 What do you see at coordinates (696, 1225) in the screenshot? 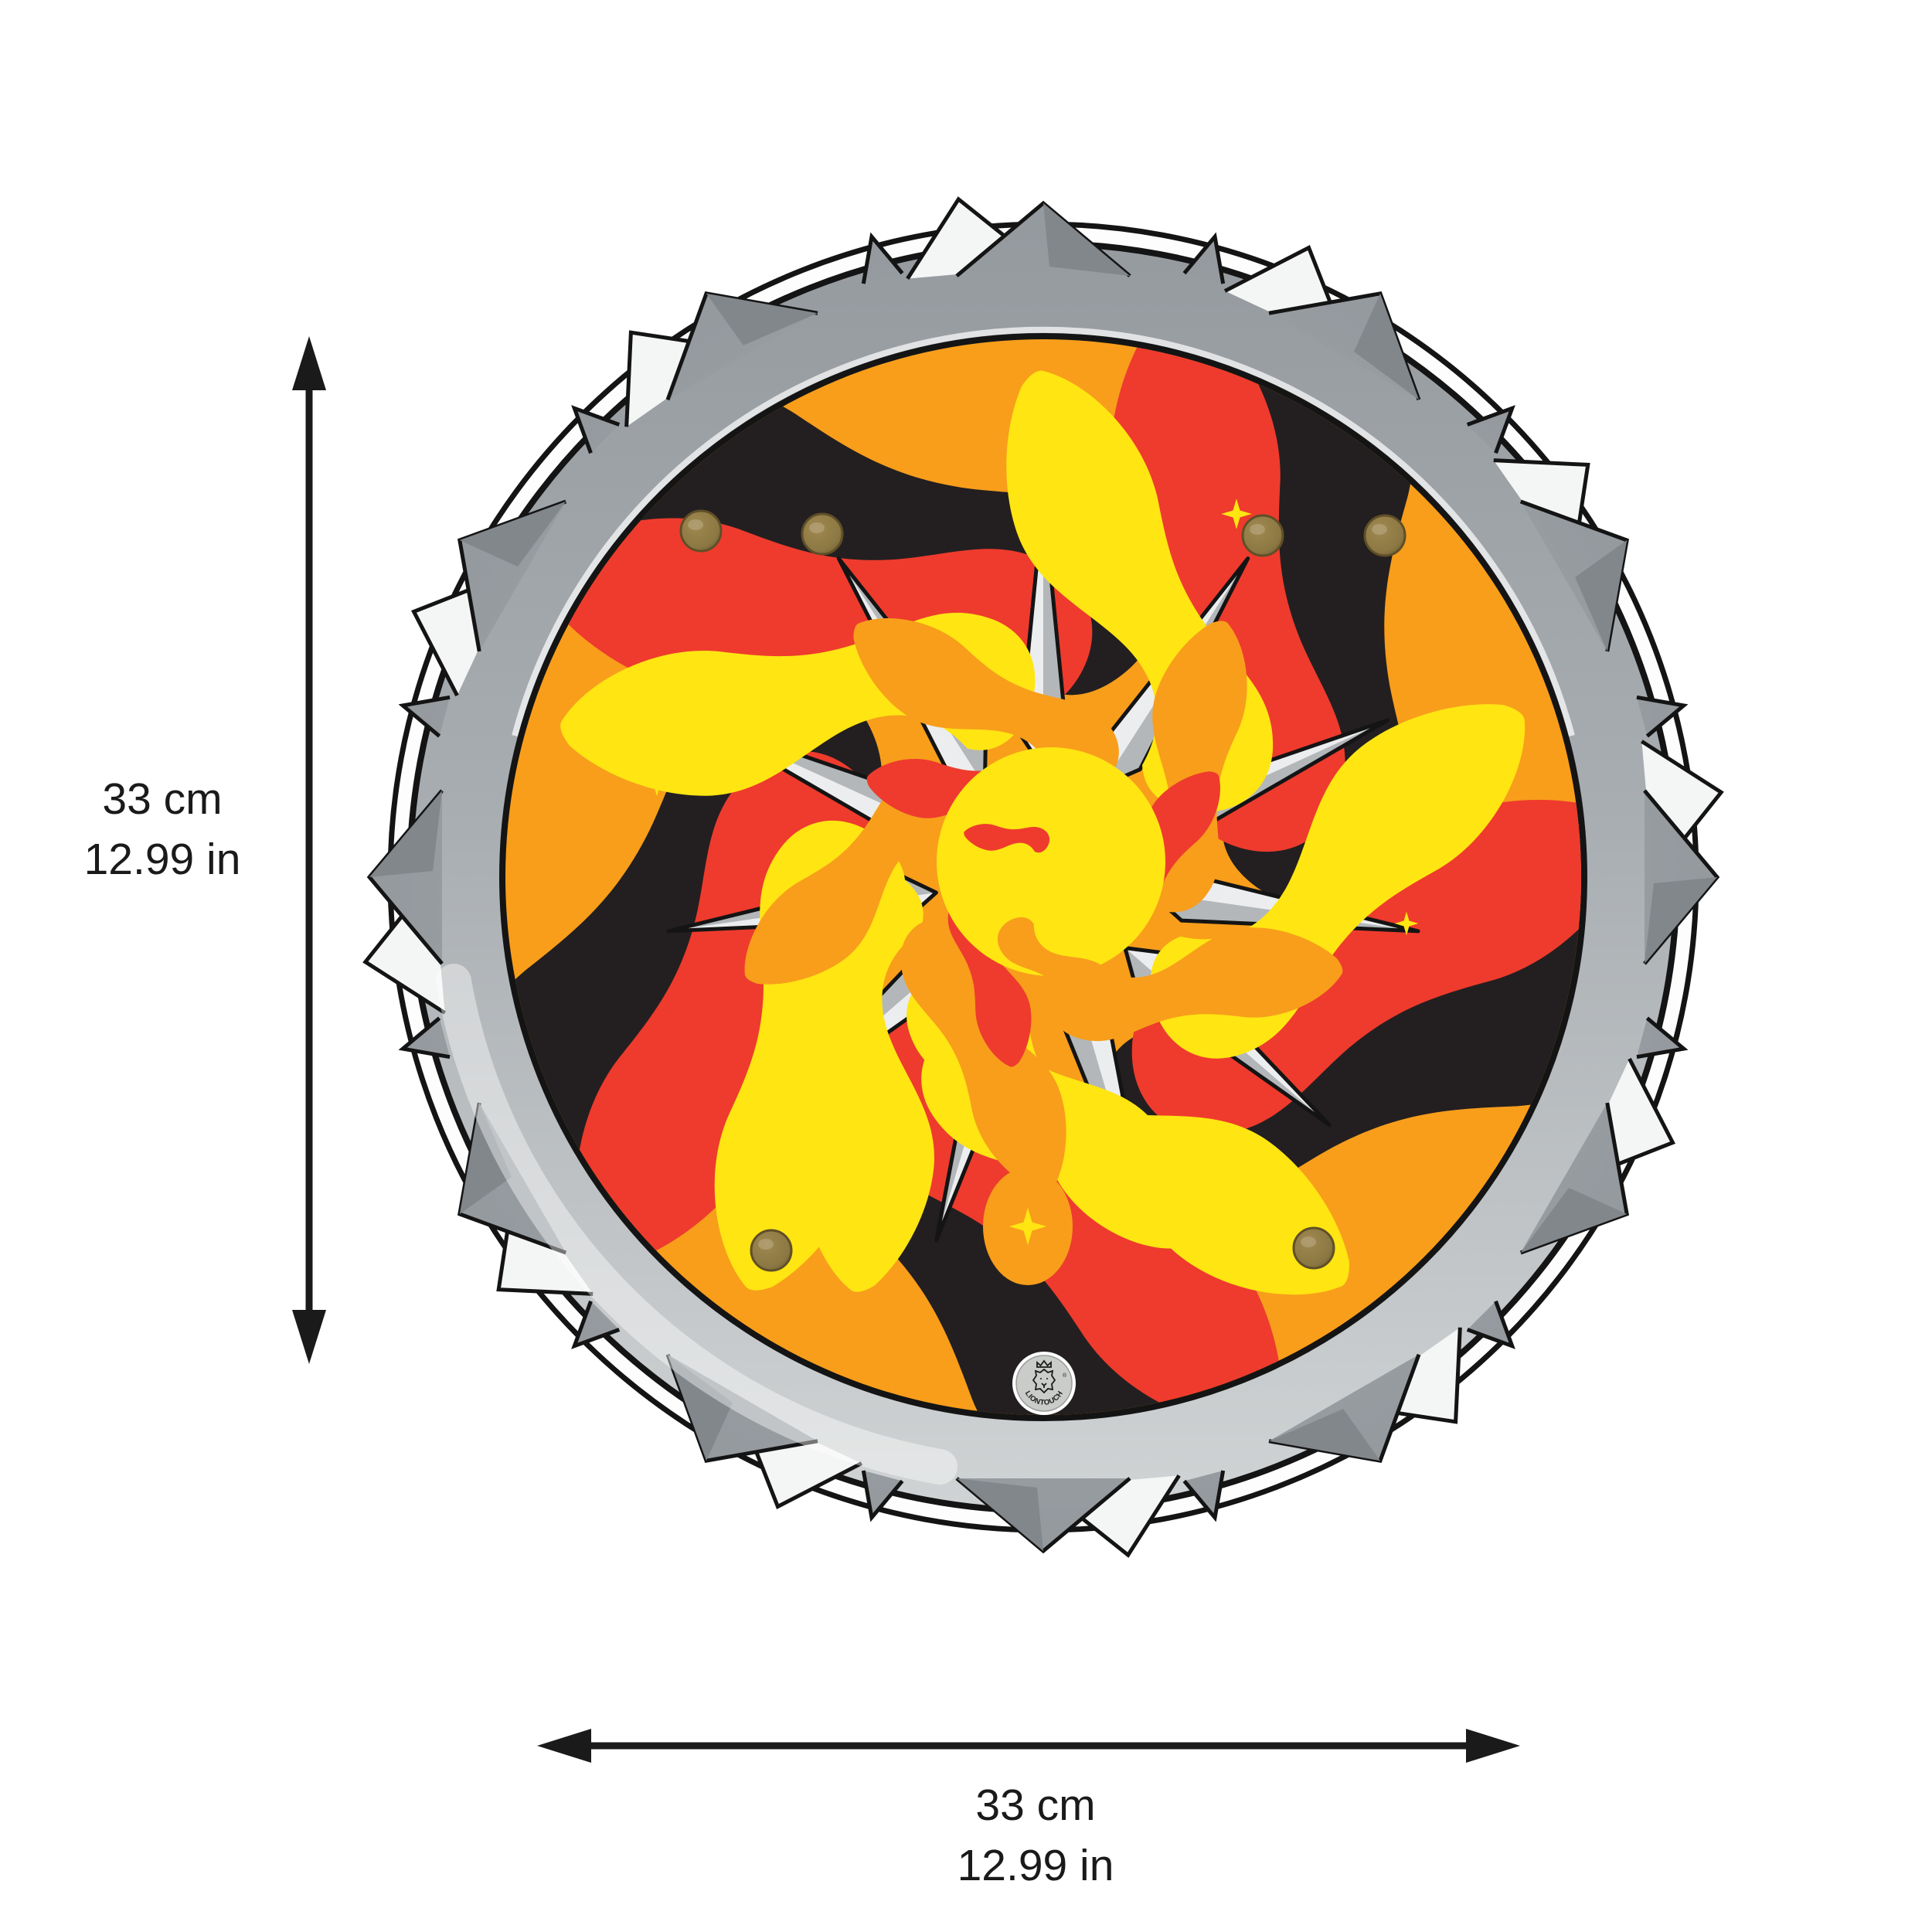
I see `rim-sheen` at bounding box center [696, 1225].